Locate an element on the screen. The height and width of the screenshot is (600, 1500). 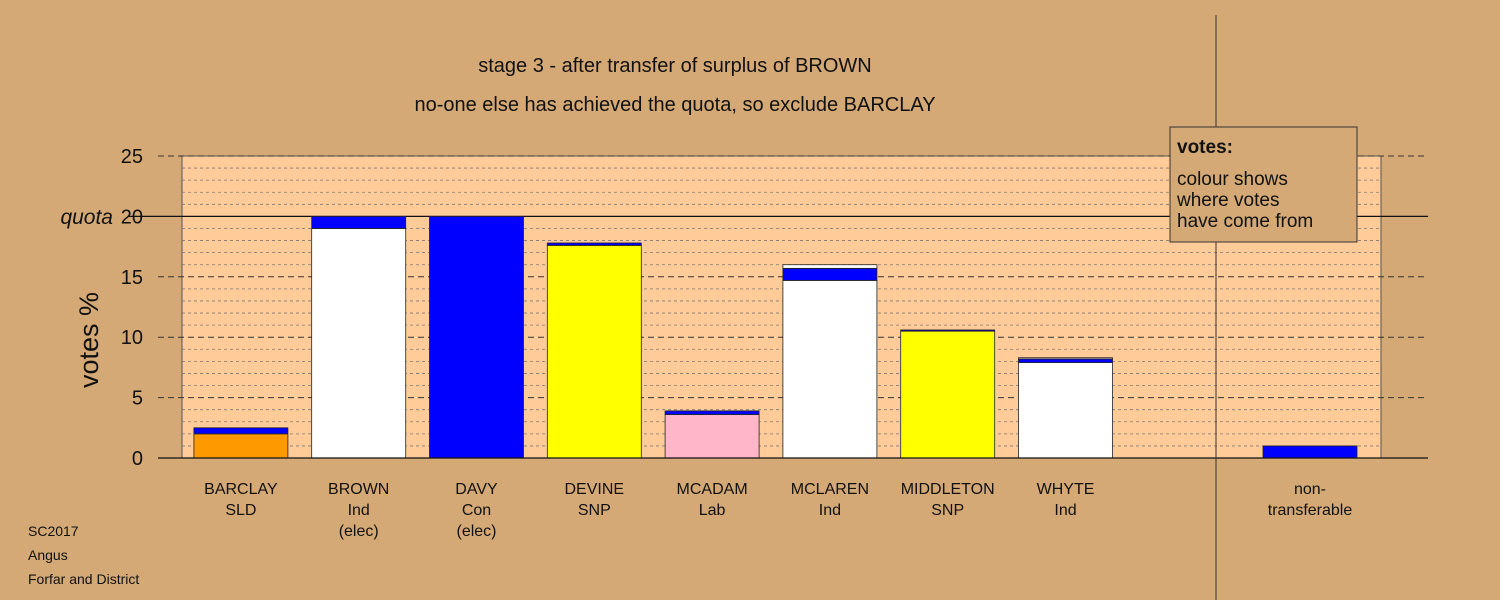
legend-box is located at coordinates (1263, 184).